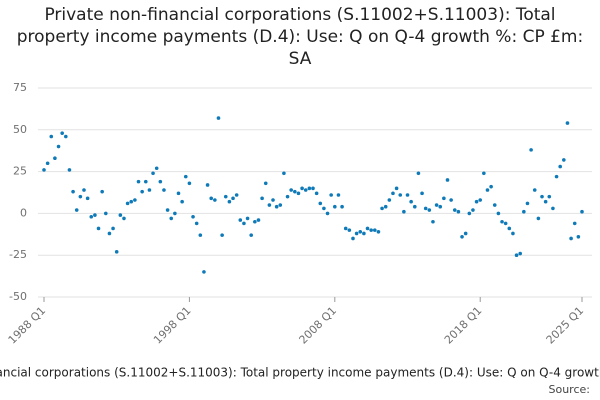 This screenshot has height=400, width=600. I want to click on y-tick-label: 50, so click(20, 129).